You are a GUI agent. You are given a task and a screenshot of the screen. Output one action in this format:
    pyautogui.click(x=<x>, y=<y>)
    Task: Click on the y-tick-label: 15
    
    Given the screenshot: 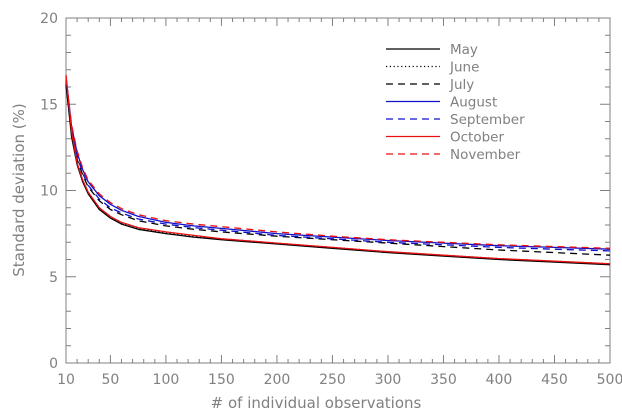 What is the action you would take?
    pyautogui.click(x=49, y=105)
    